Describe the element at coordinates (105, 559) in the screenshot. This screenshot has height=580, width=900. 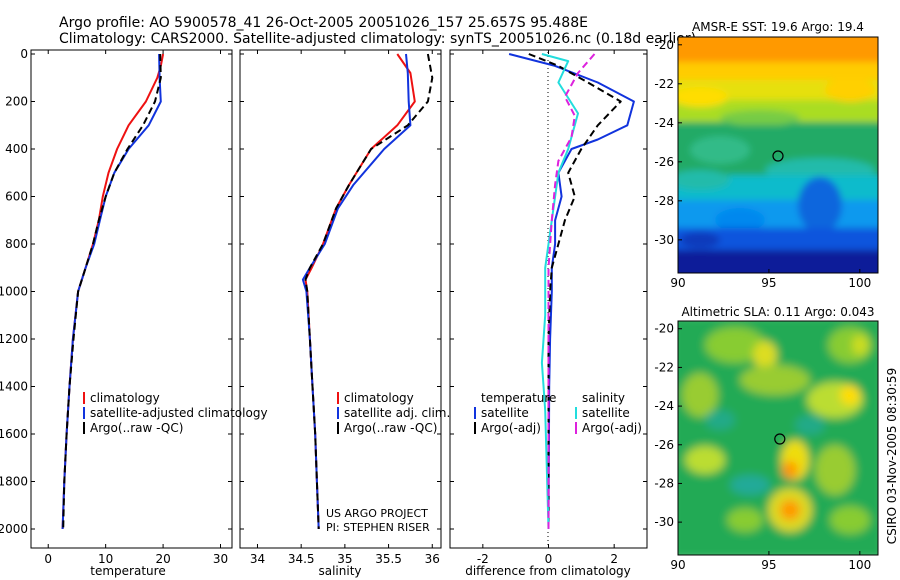
I see `x-tick-label: 10` at that location.